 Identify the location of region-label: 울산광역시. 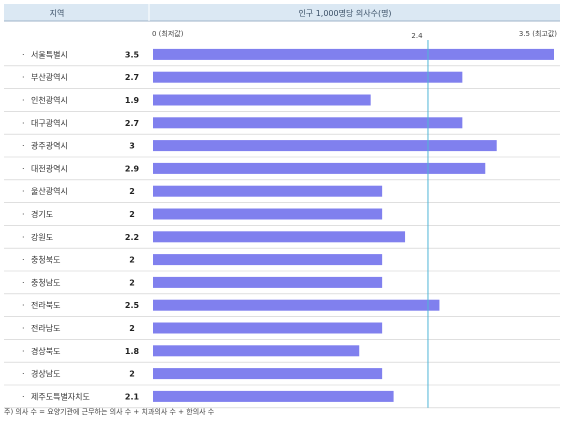
(49, 191).